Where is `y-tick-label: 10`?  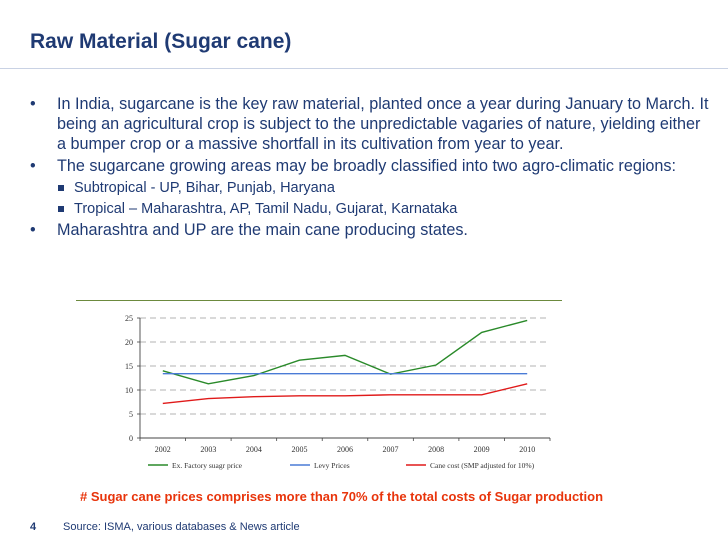 y-tick-label: 10 is located at coordinates (129, 390).